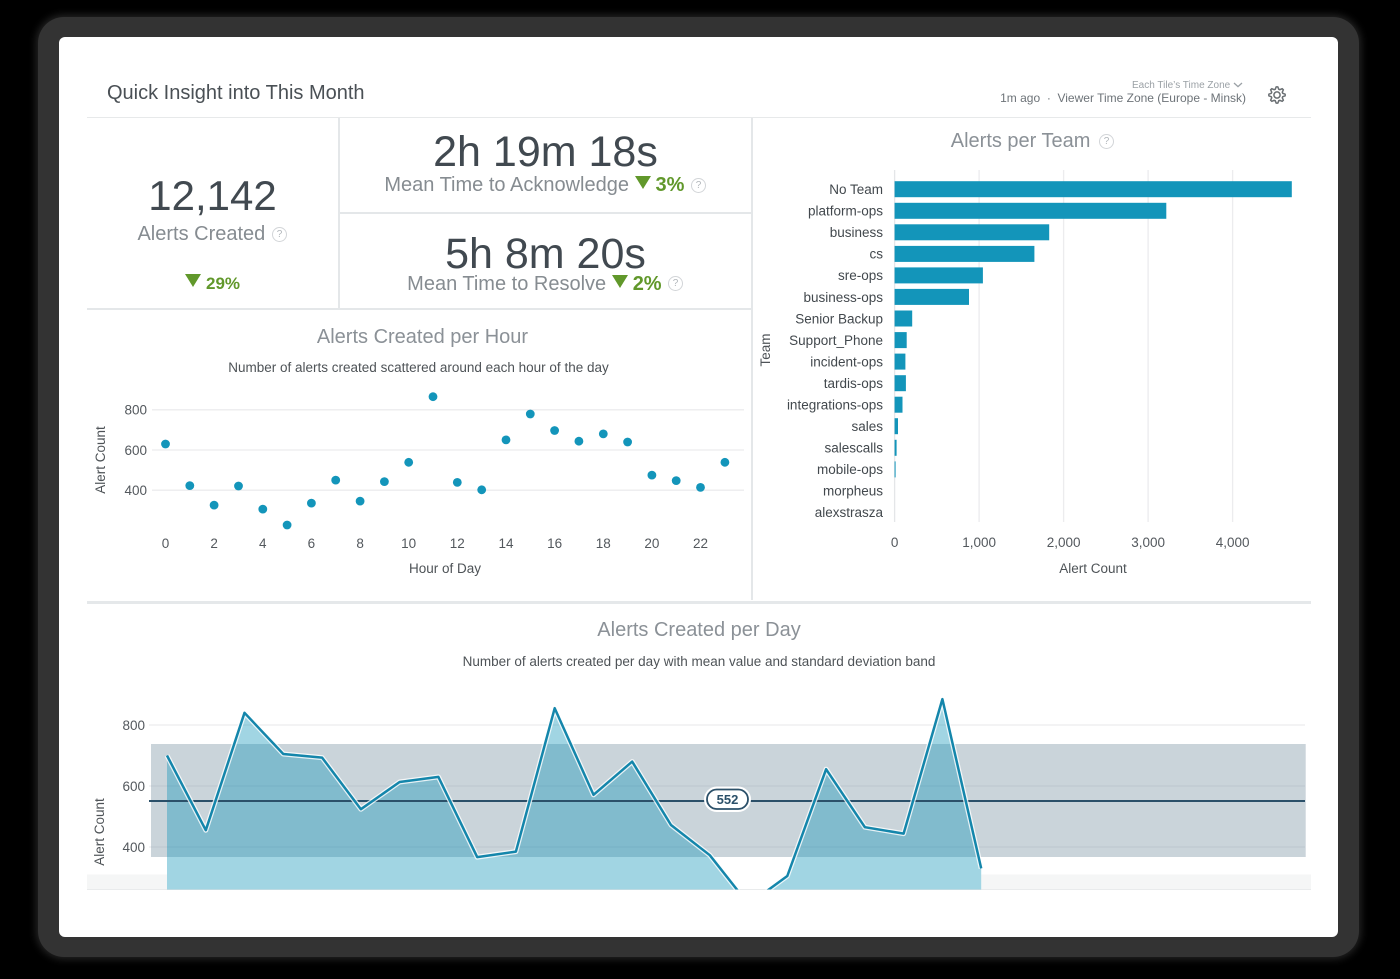  What do you see at coordinates (360, 543) in the screenshot?
I see `svg-text: 8` at bounding box center [360, 543].